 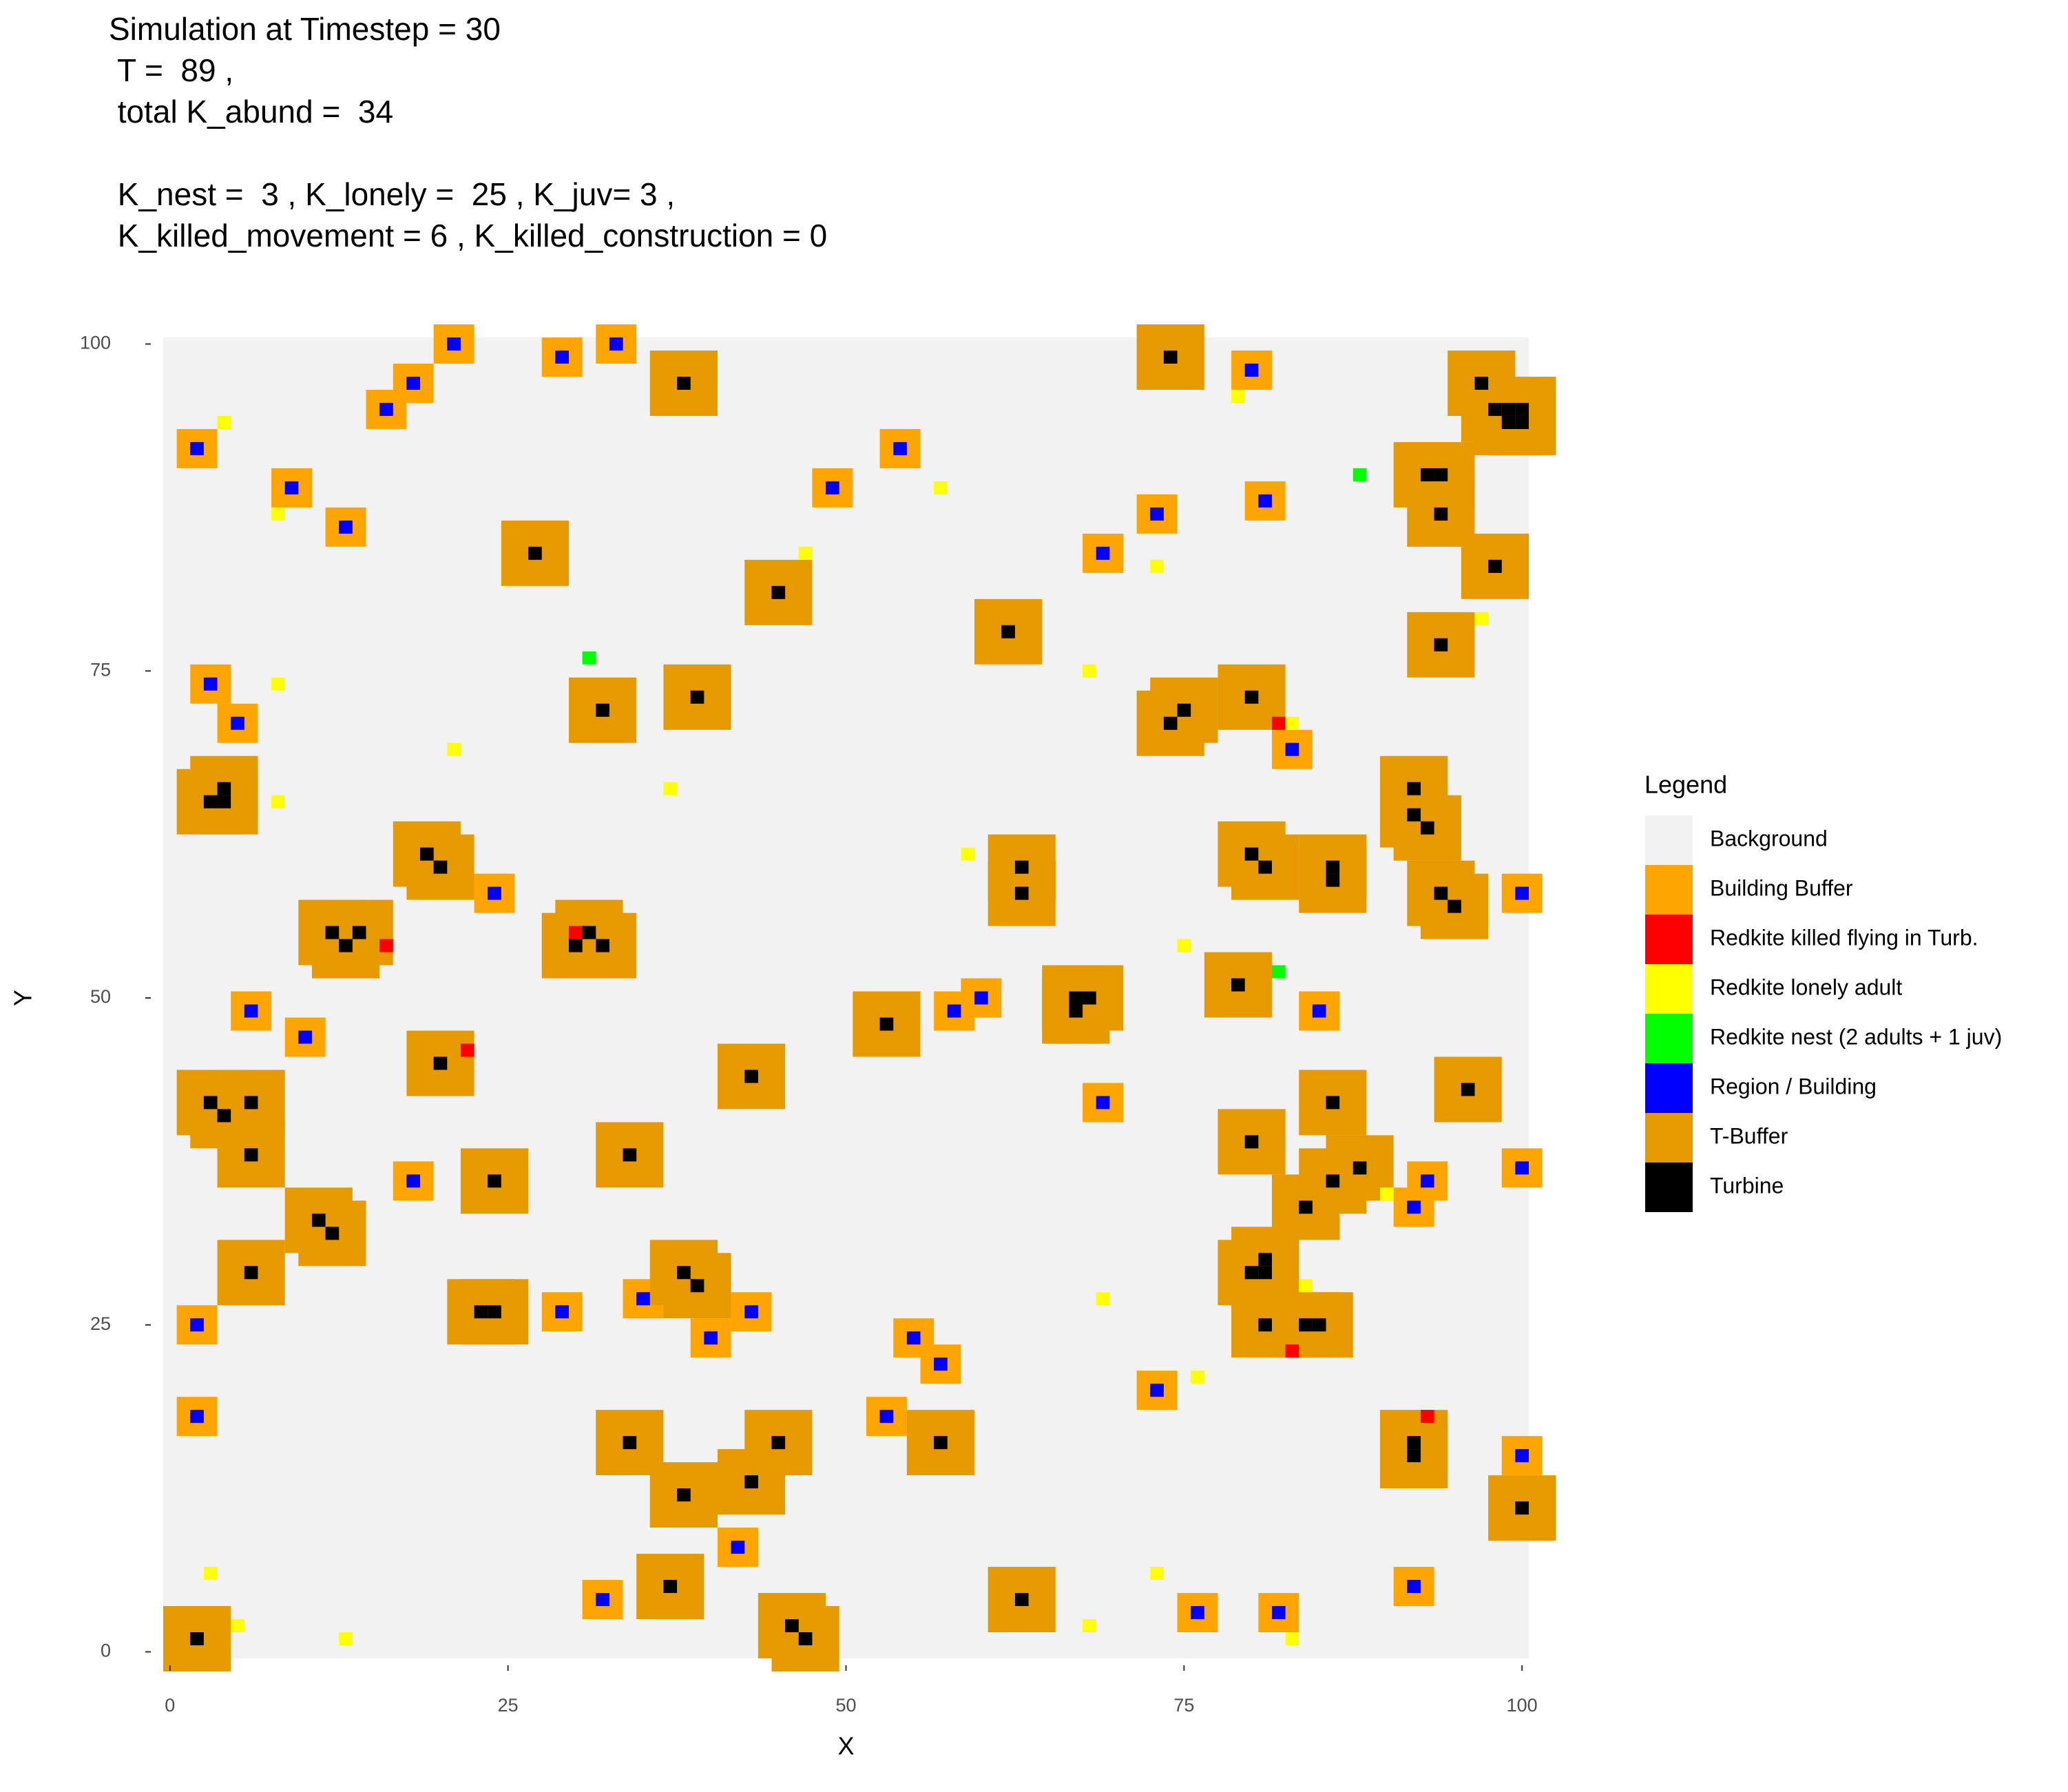 I want to click on legend-label: T-Buffer, so click(x=1749, y=1135).